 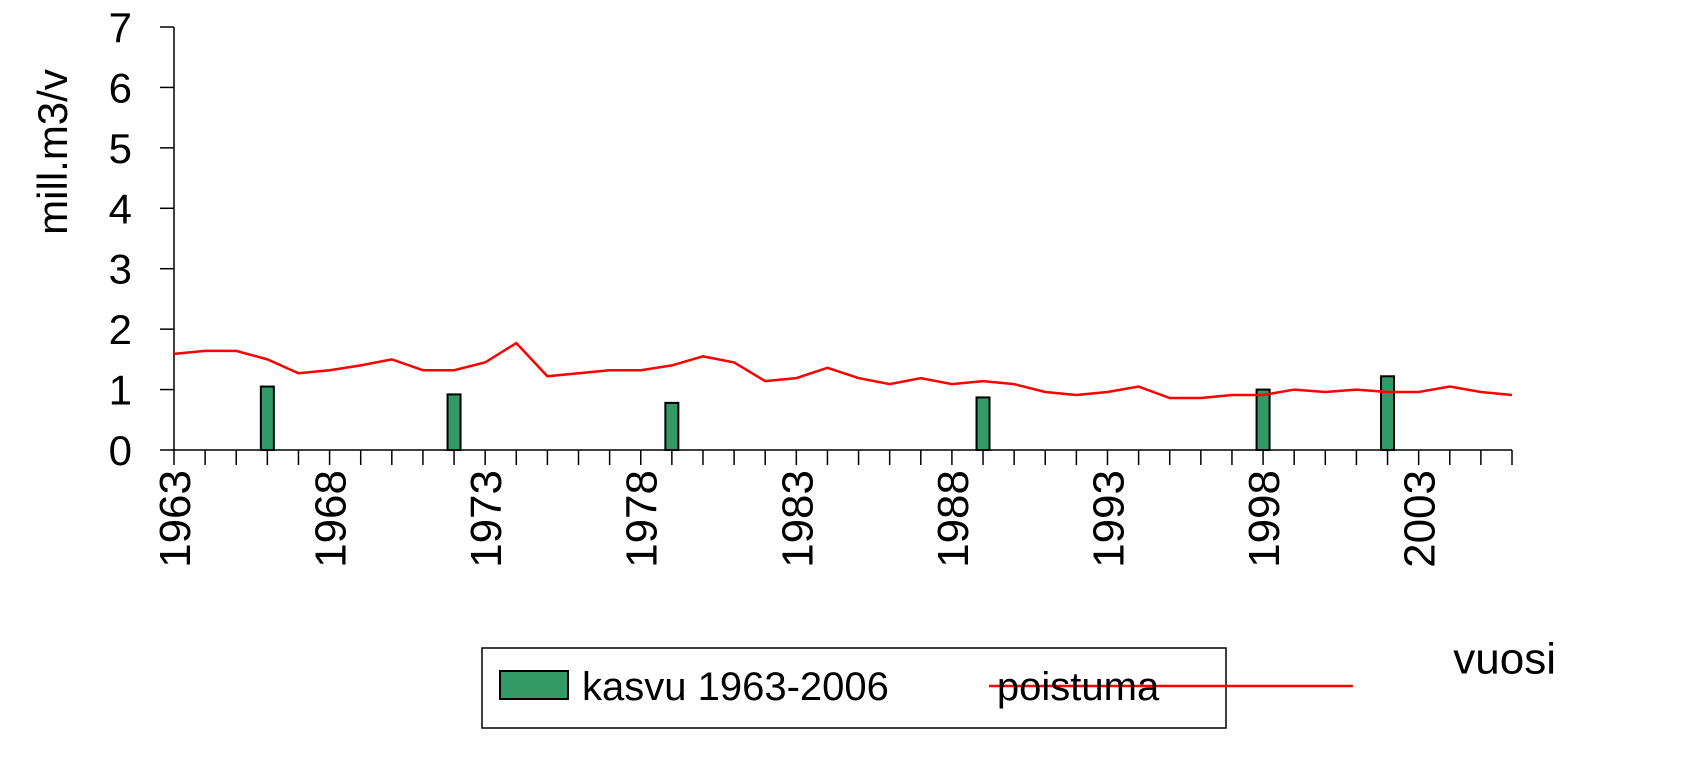 What do you see at coordinates (1108, 519) in the screenshot?
I see `x-tick-label: 1993` at bounding box center [1108, 519].